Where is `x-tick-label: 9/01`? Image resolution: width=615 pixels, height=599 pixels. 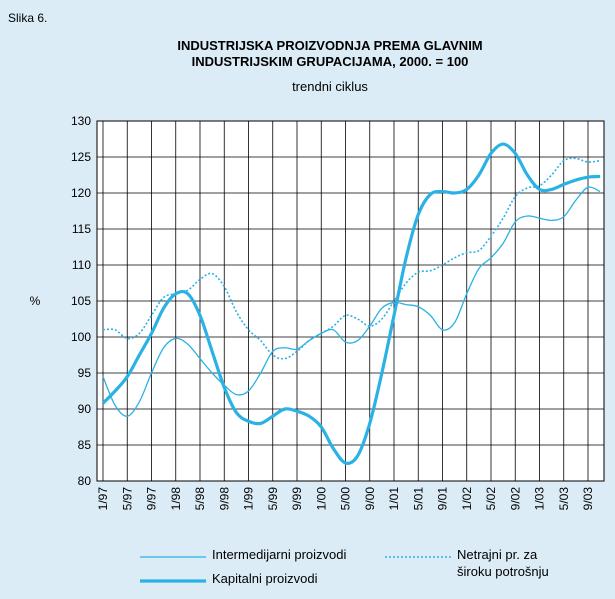 x-tick-label: 9/01 is located at coordinates (443, 499).